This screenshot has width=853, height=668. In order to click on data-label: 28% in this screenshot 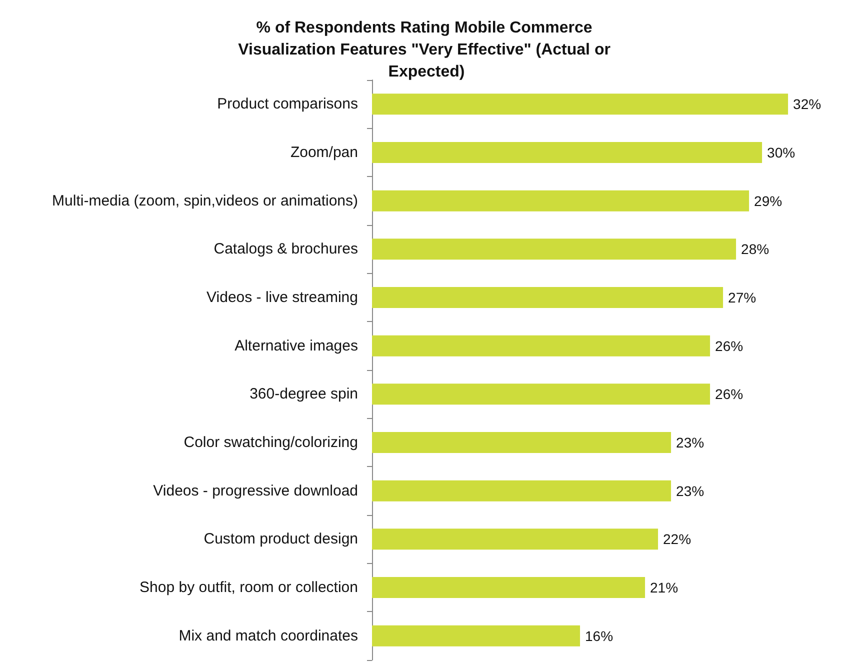, I will do `click(755, 249)`.